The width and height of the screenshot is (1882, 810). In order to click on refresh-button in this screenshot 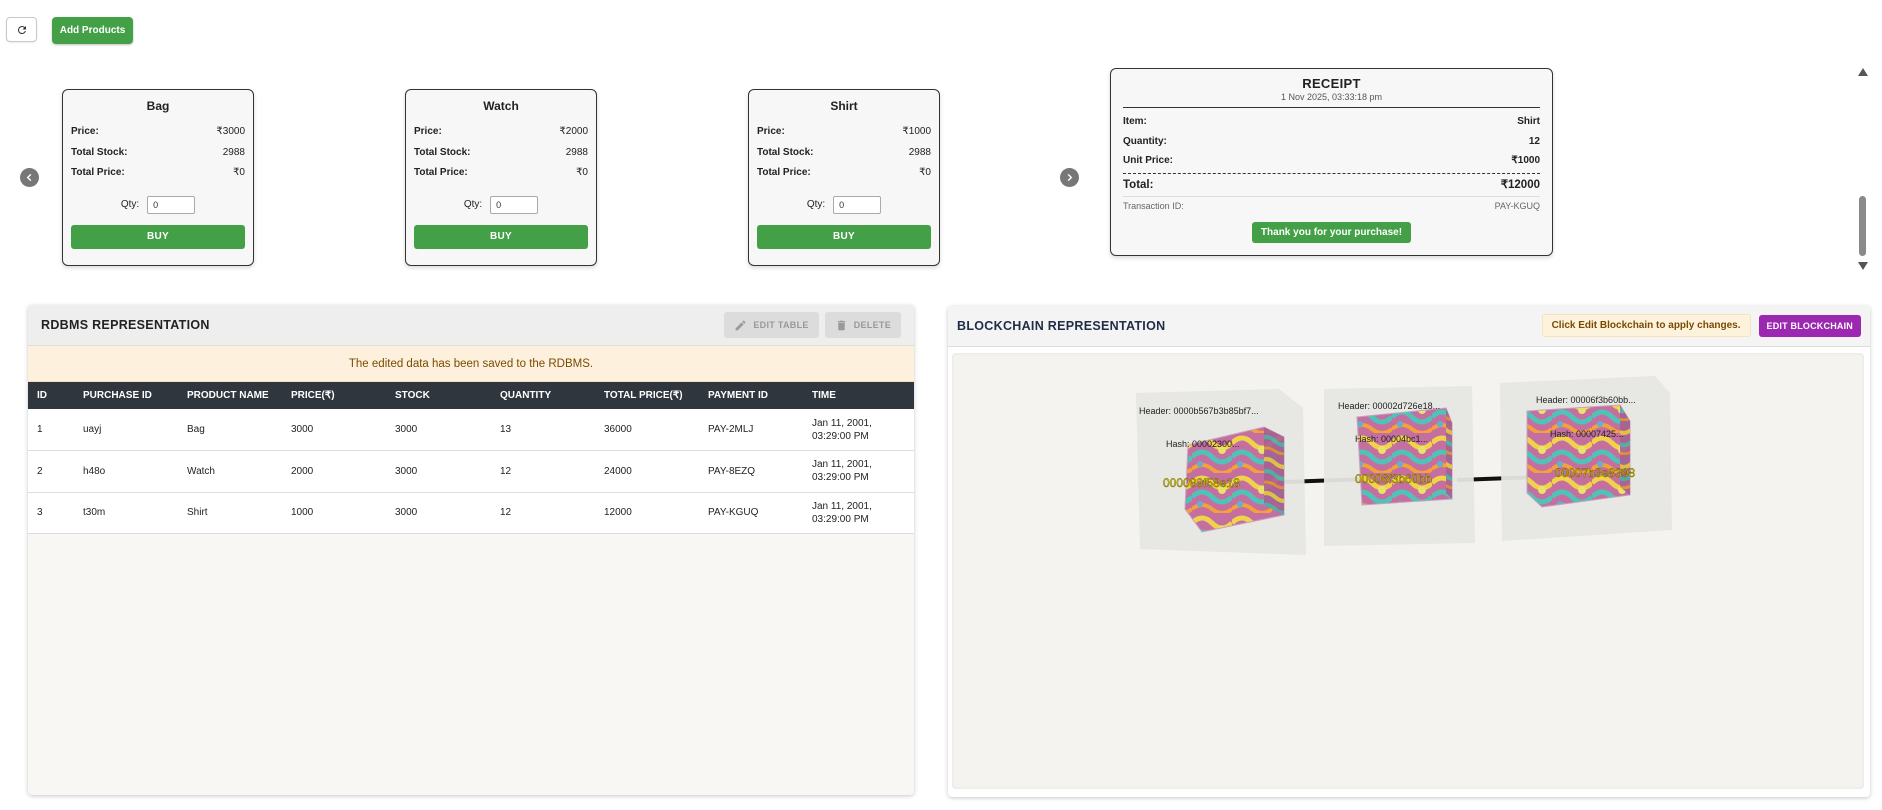, I will do `click(21, 29)`.